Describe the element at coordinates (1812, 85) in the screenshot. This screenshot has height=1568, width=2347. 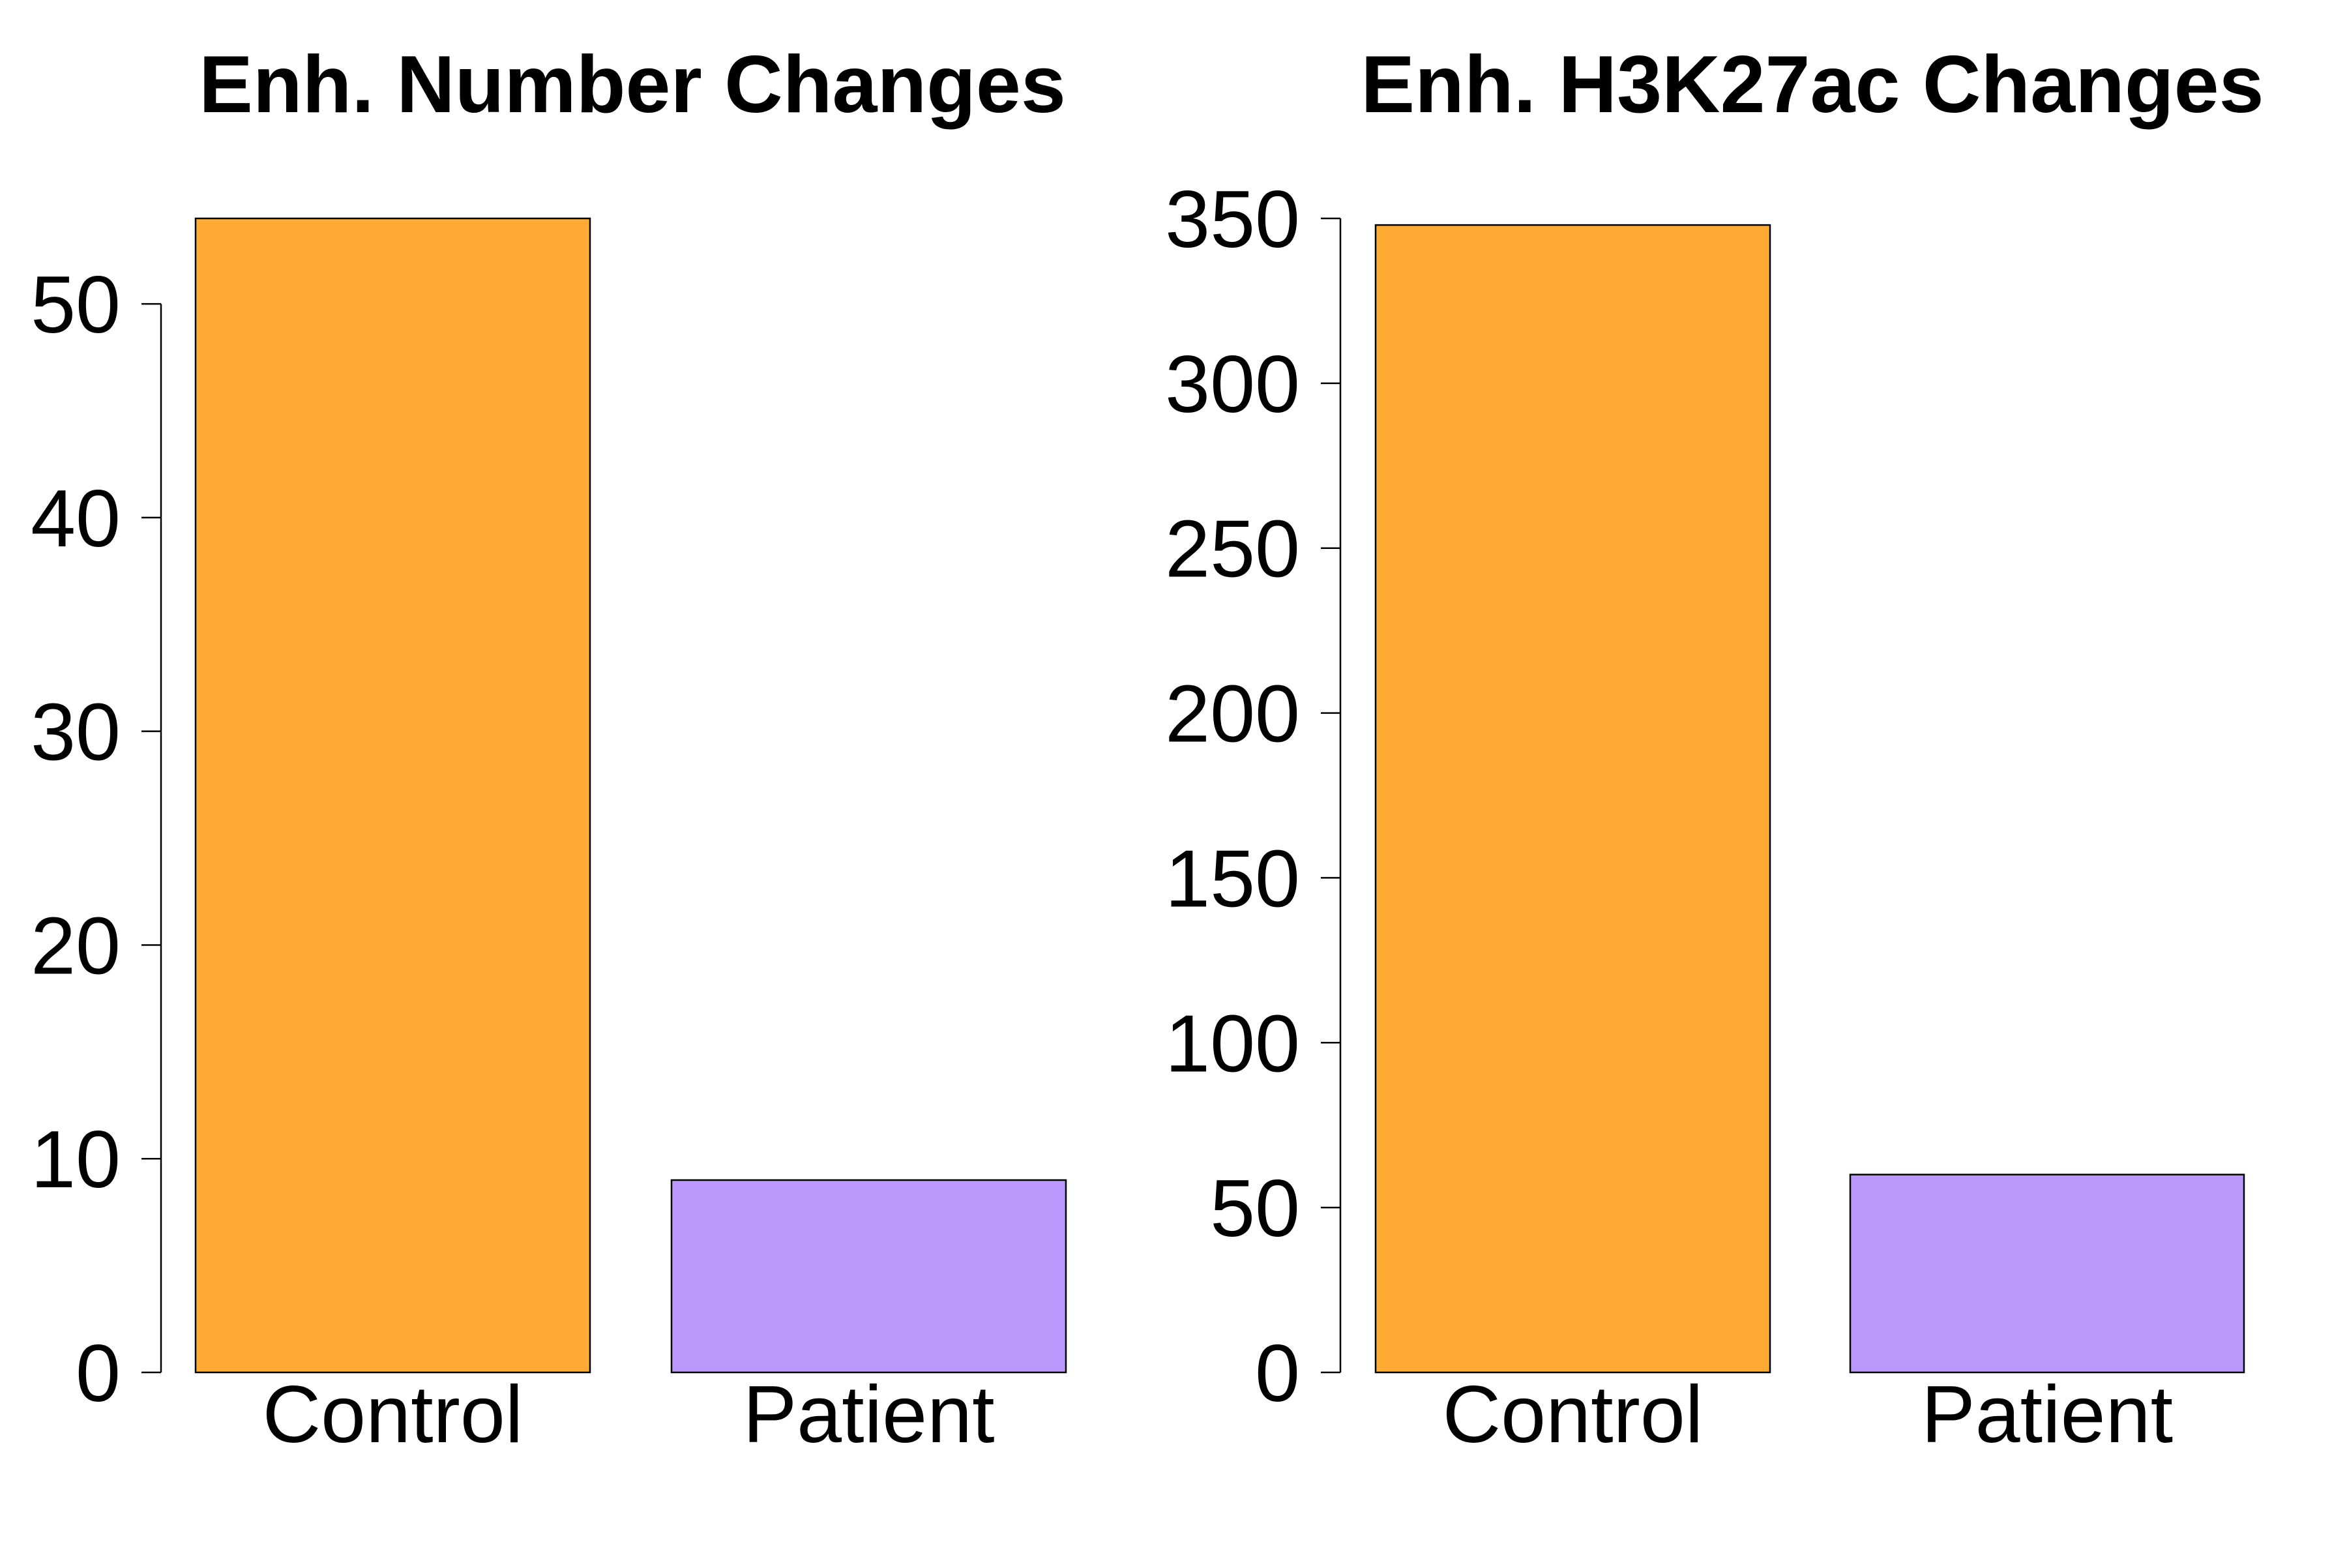
I see `chart-title: Enh. H3K27ac Changes` at that location.